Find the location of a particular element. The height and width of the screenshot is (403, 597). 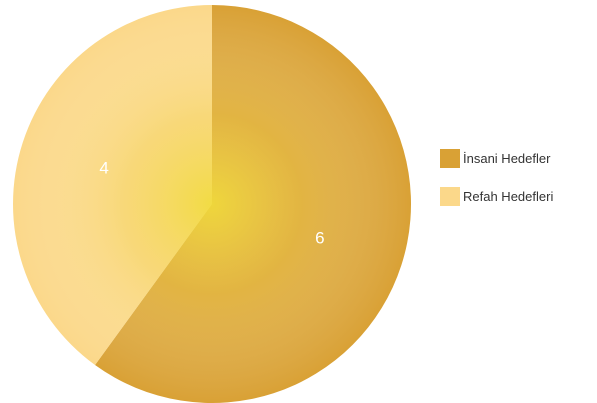

legend: İnsani Hedefler Refah Hedefleri is located at coordinates (496, 186).